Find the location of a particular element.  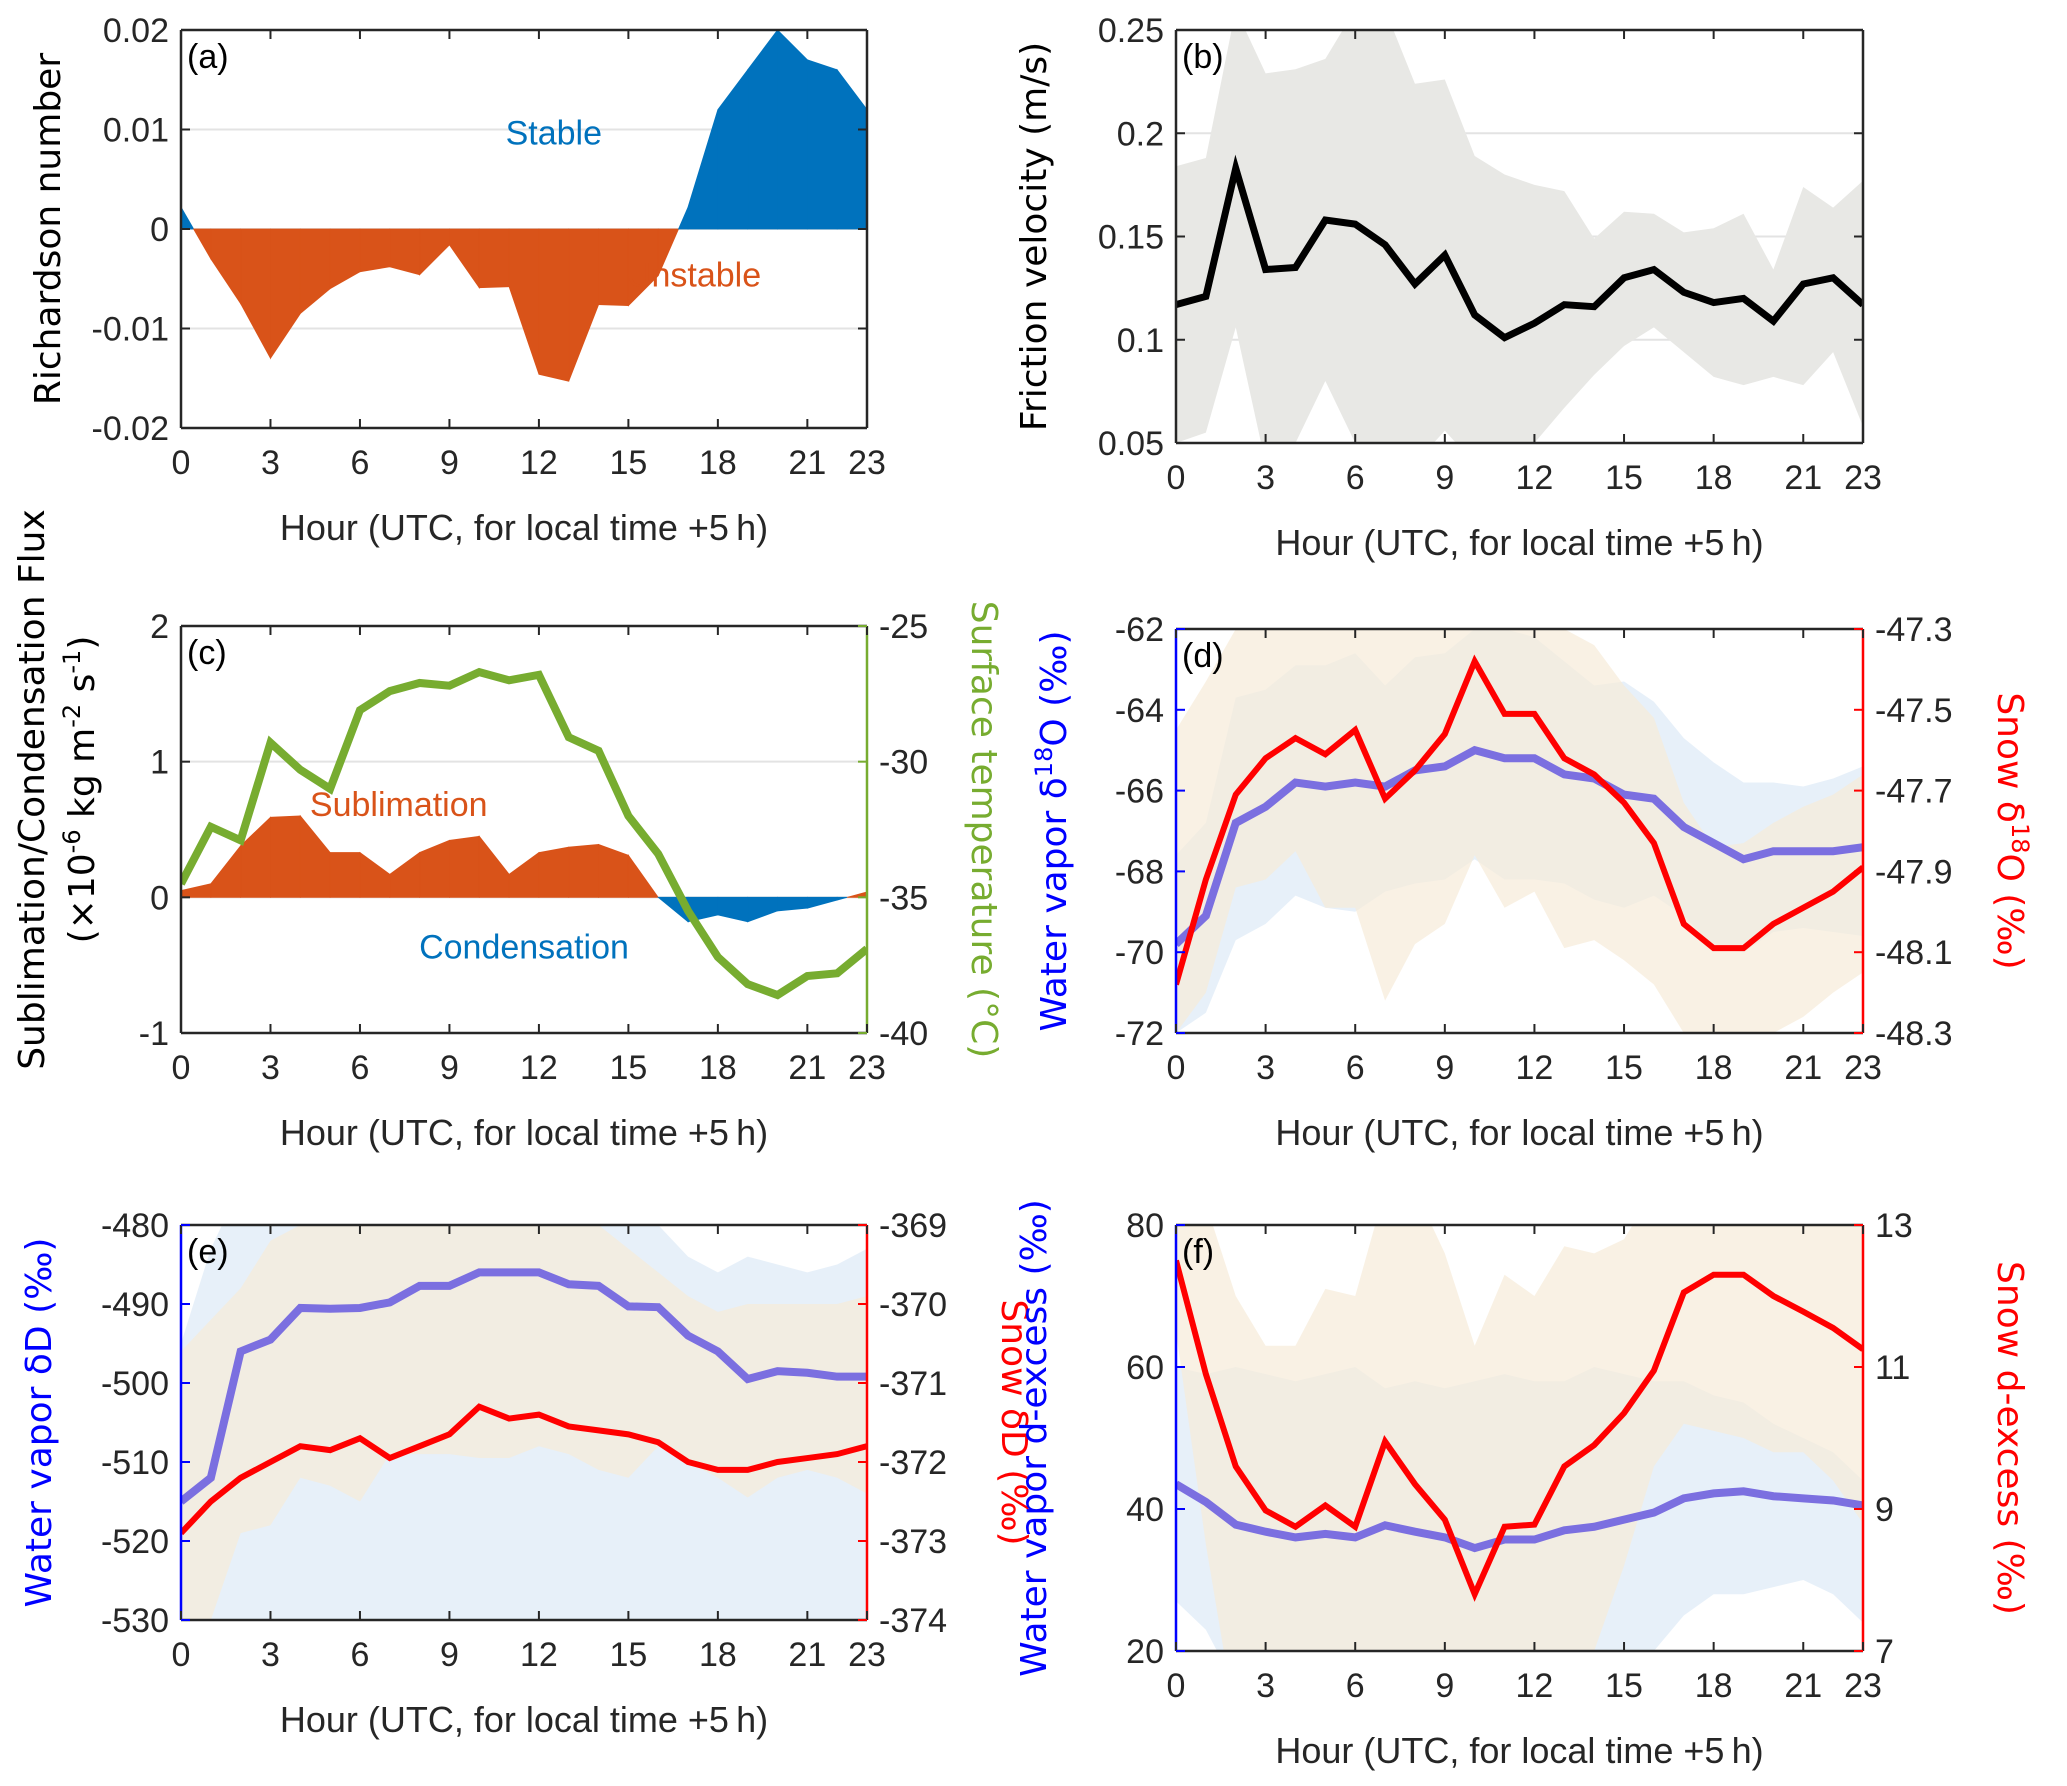

annotation-condensation: Condensation is located at coordinates (524, 947).